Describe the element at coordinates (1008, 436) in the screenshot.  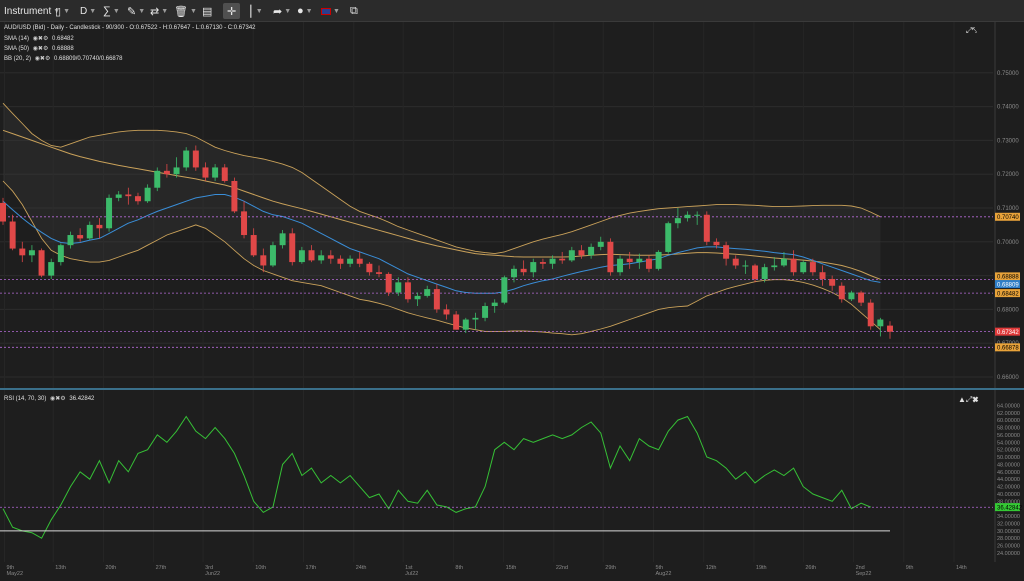
I see `rsi-tick-label: 56.00000` at that location.